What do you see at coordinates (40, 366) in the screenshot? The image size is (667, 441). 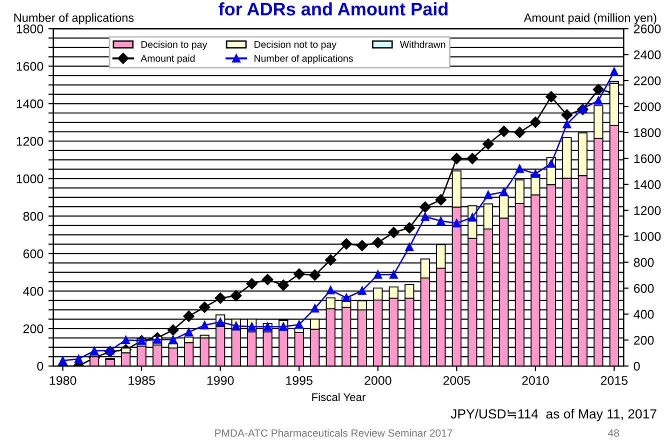 I see `y-tick-label: 0` at bounding box center [40, 366].